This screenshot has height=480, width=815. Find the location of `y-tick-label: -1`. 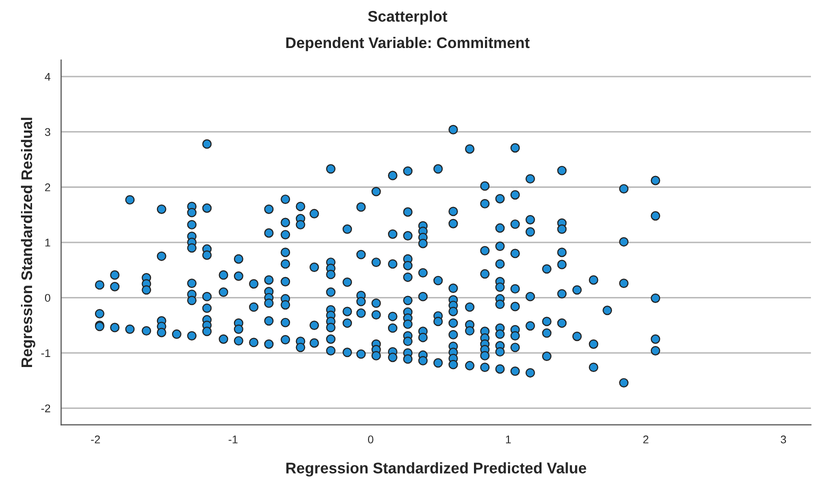

y-tick-label: -1 is located at coordinates (45, 353).